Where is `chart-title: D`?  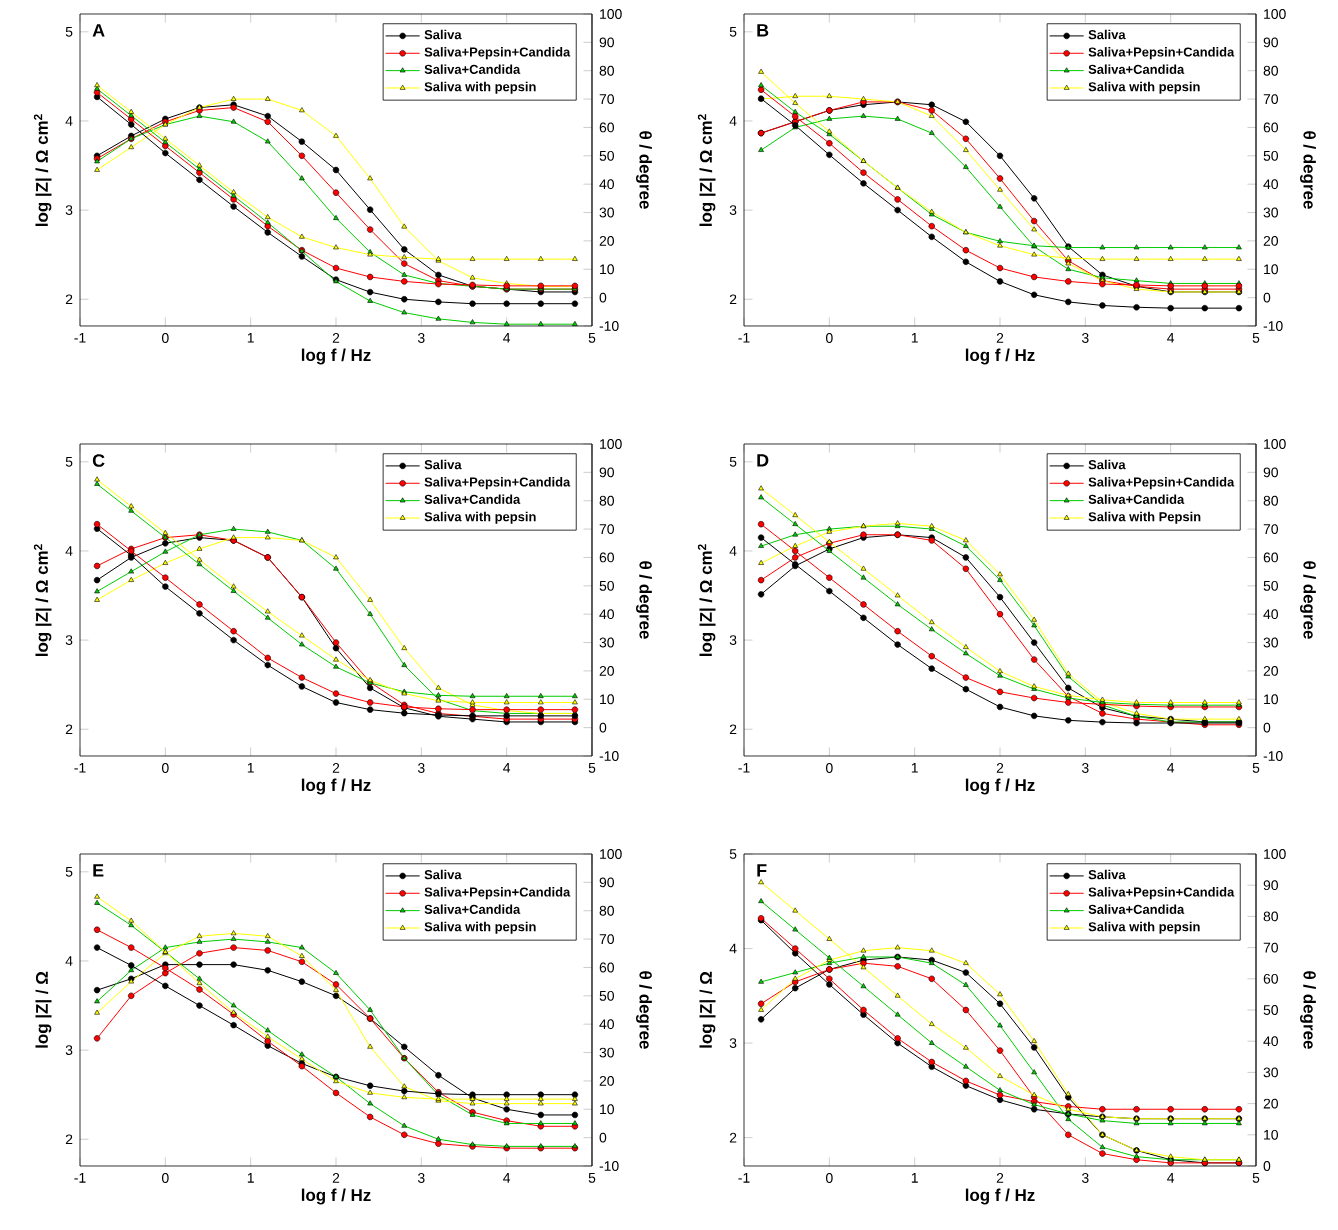
chart-title: D is located at coordinates (763, 460).